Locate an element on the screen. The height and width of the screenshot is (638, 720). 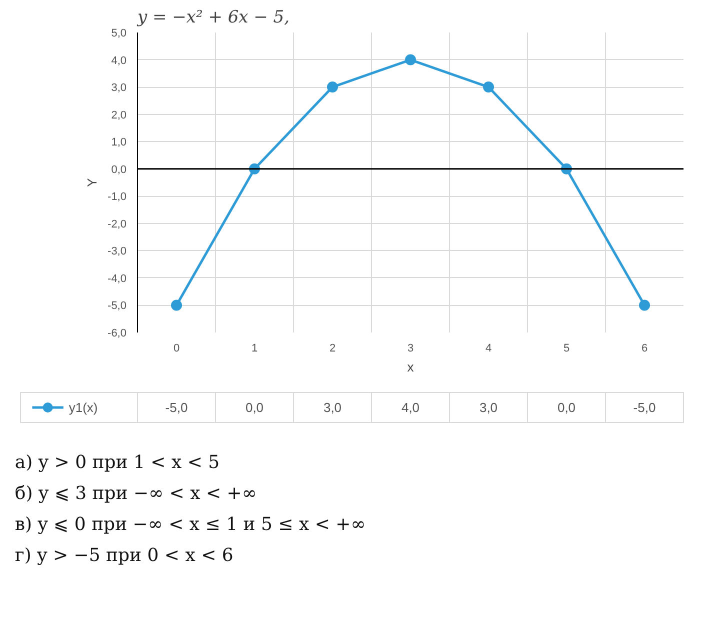
x-tick-label: 3 is located at coordinates (410, 348).